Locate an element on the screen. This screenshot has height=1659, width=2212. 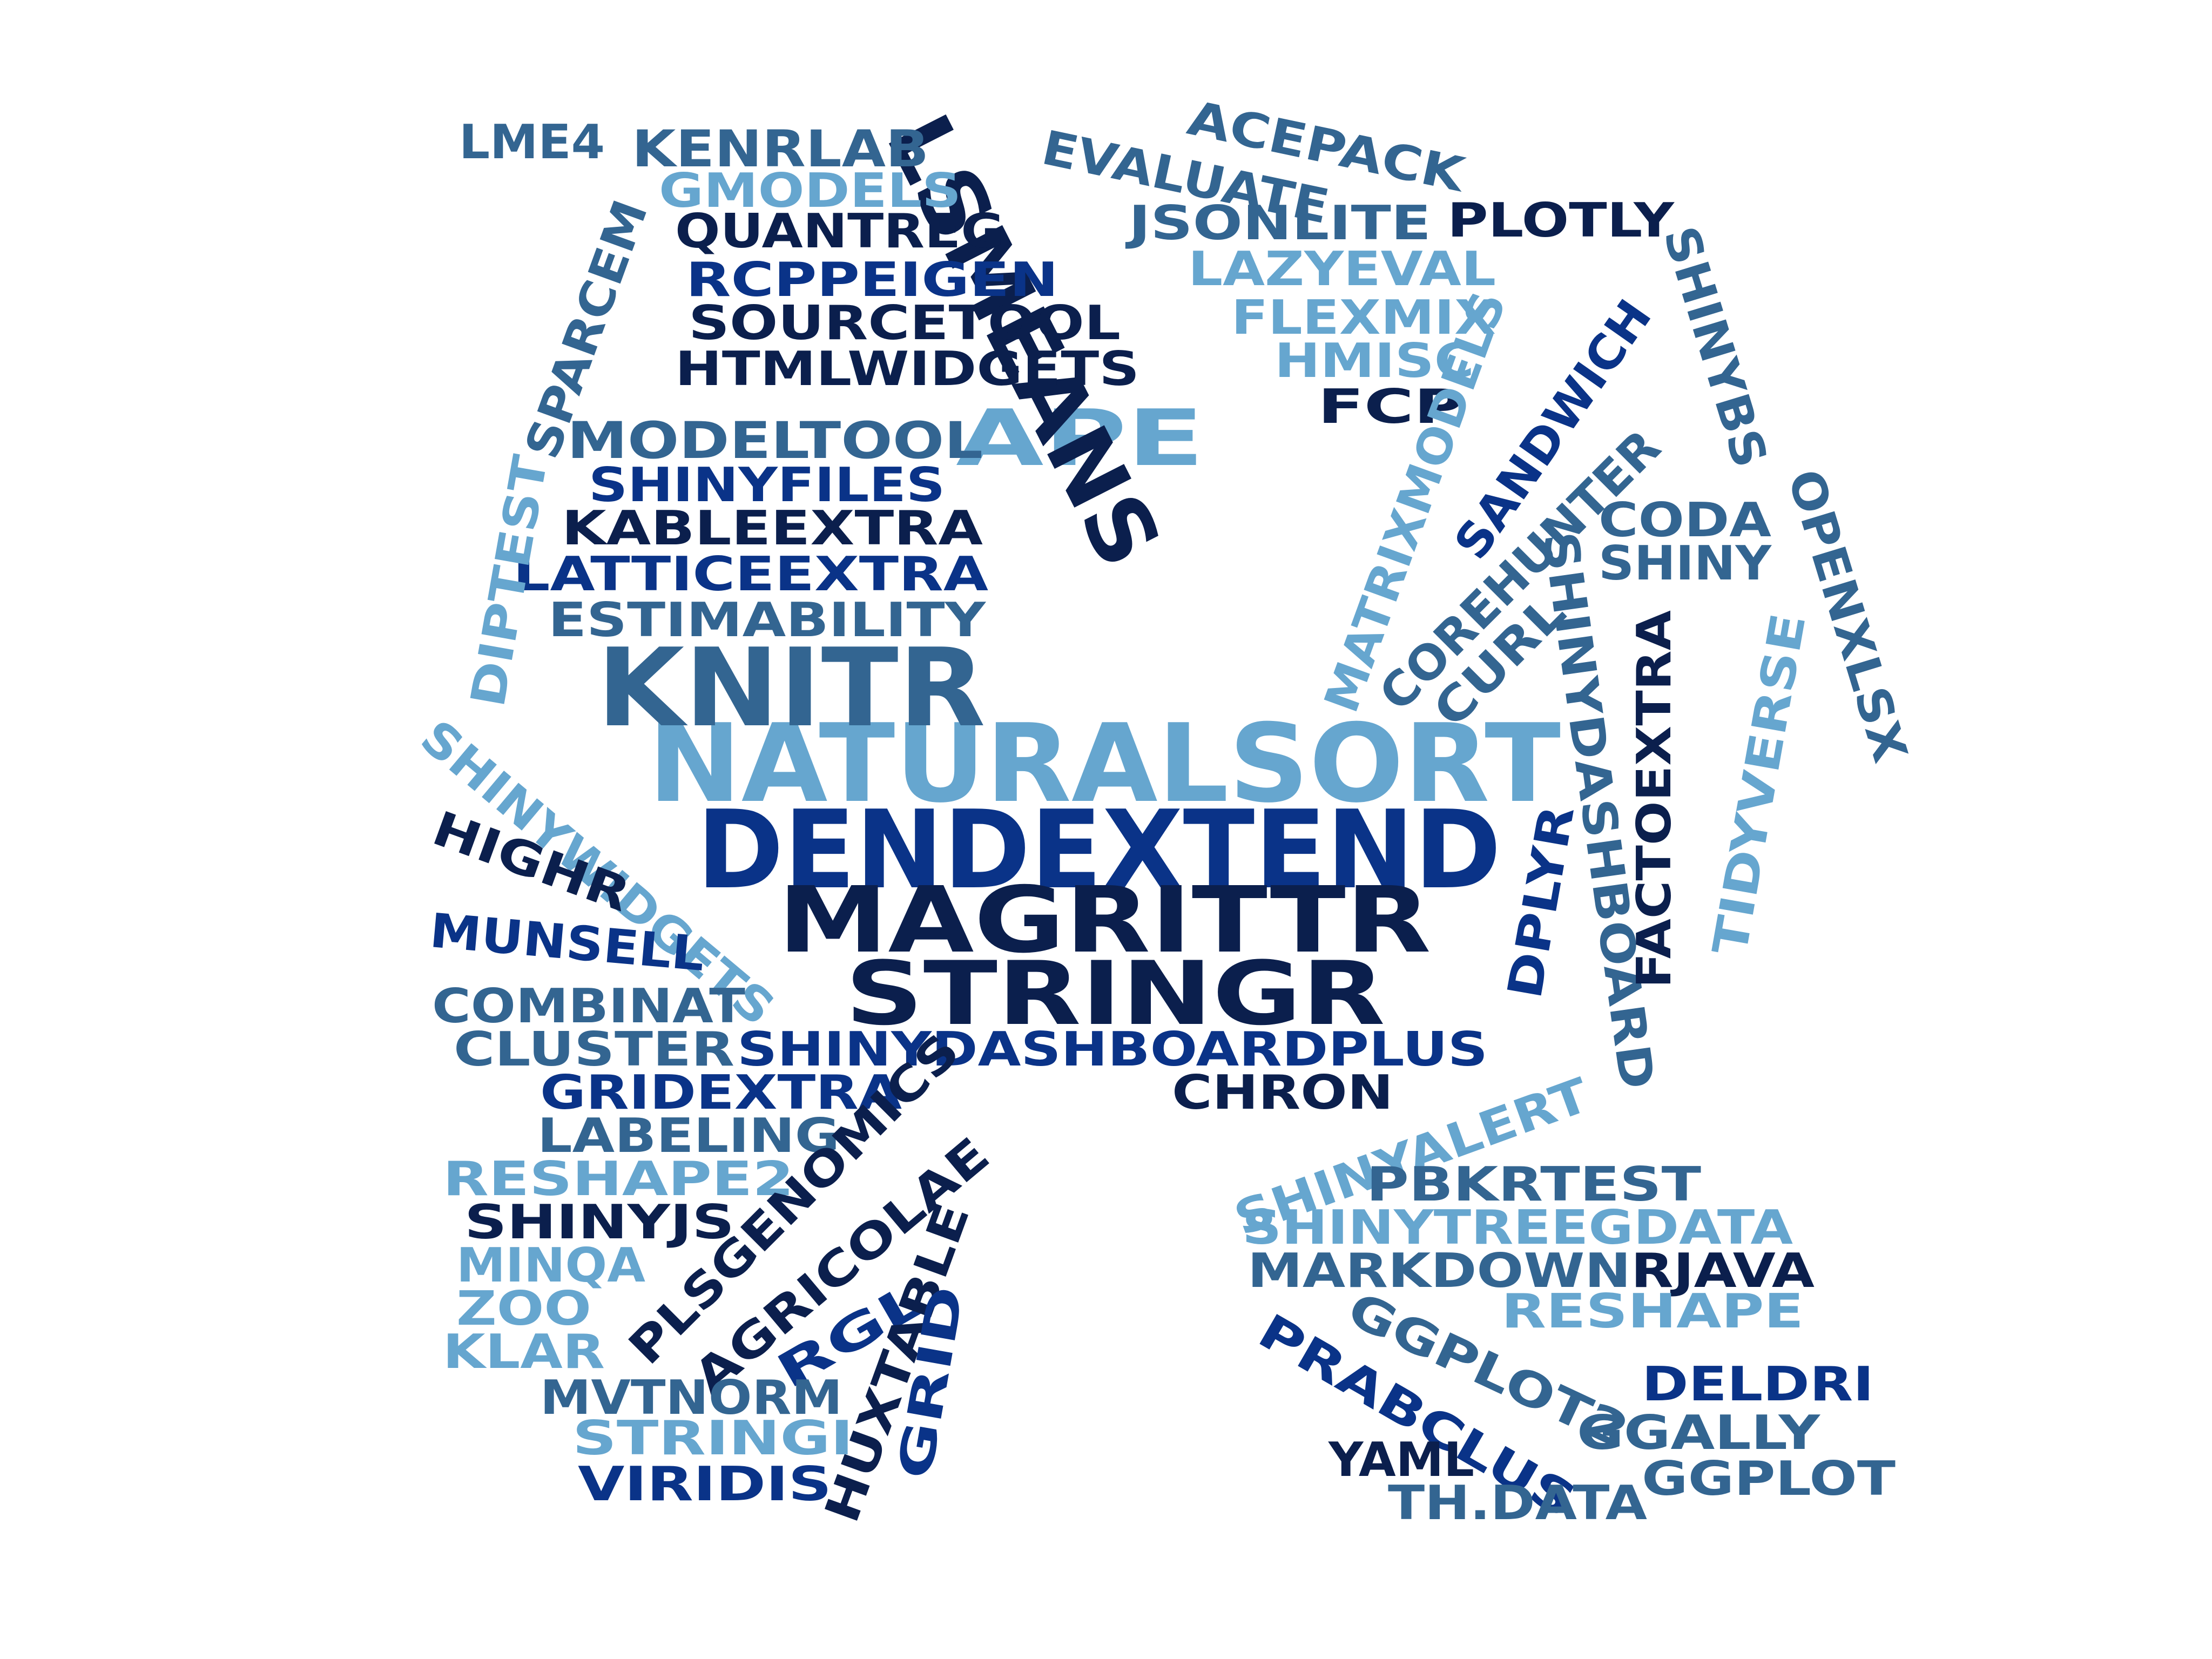
word-shinydashboardplus: SHINYDASHBOARDPLUS is located at coordinates (1112, 1049).